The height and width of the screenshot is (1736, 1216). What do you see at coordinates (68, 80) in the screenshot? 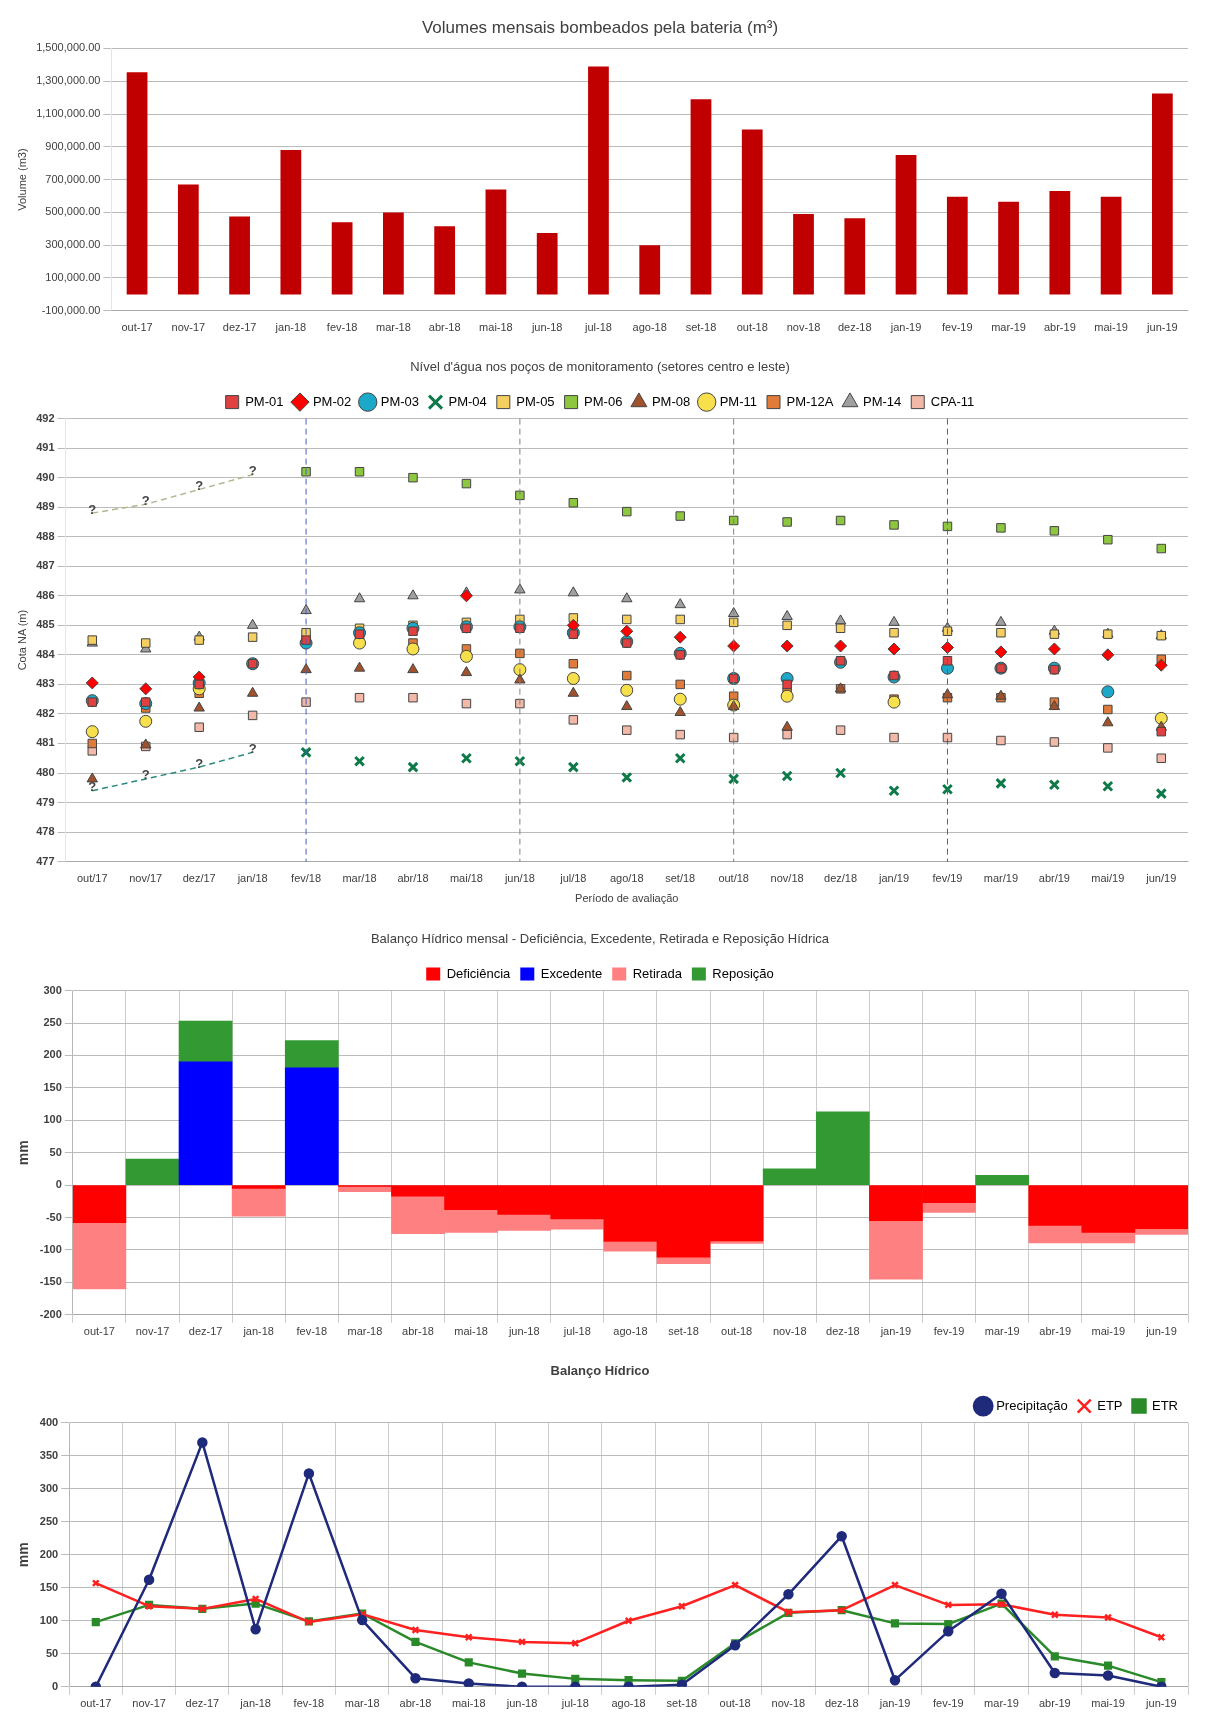
I see `y-tick-label: 1,300,000.00` at bounding box center [68, 80].